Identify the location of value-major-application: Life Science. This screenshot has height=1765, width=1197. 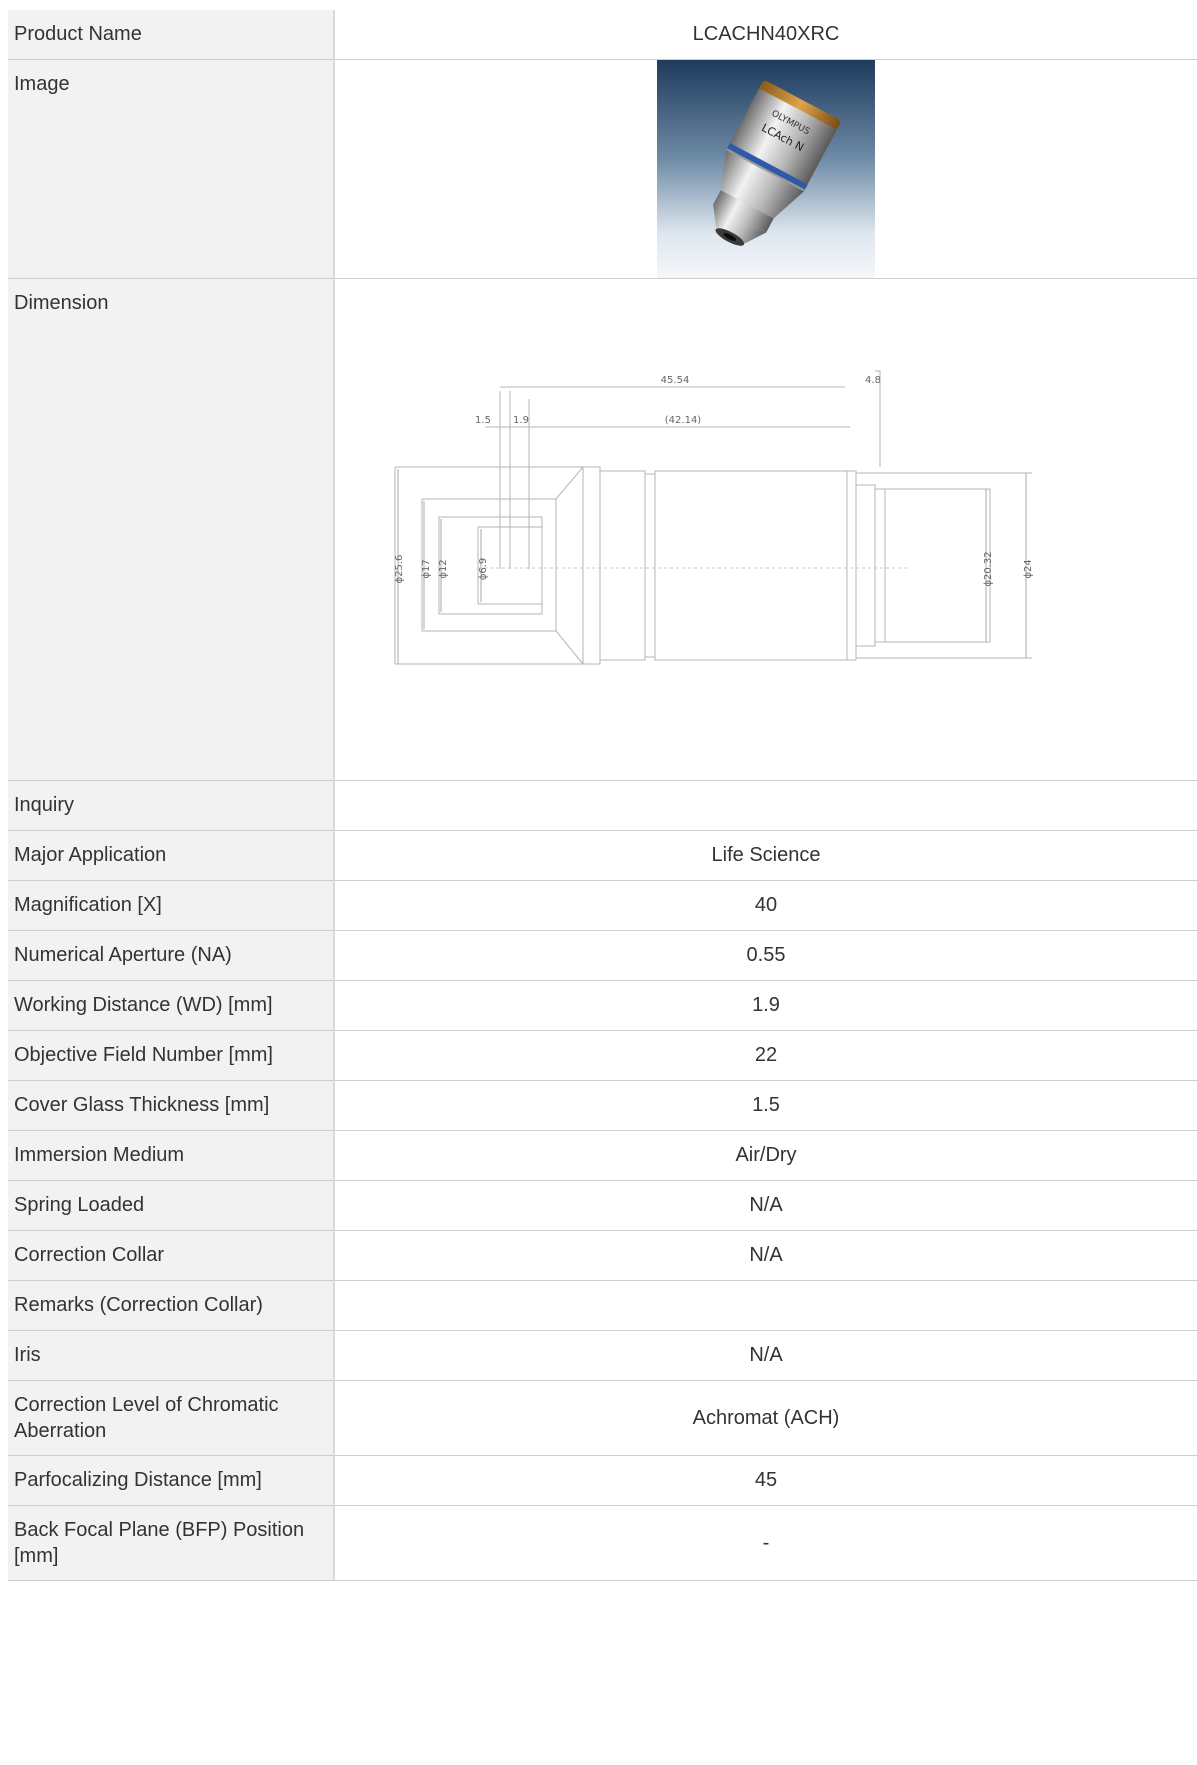
(765, 855).